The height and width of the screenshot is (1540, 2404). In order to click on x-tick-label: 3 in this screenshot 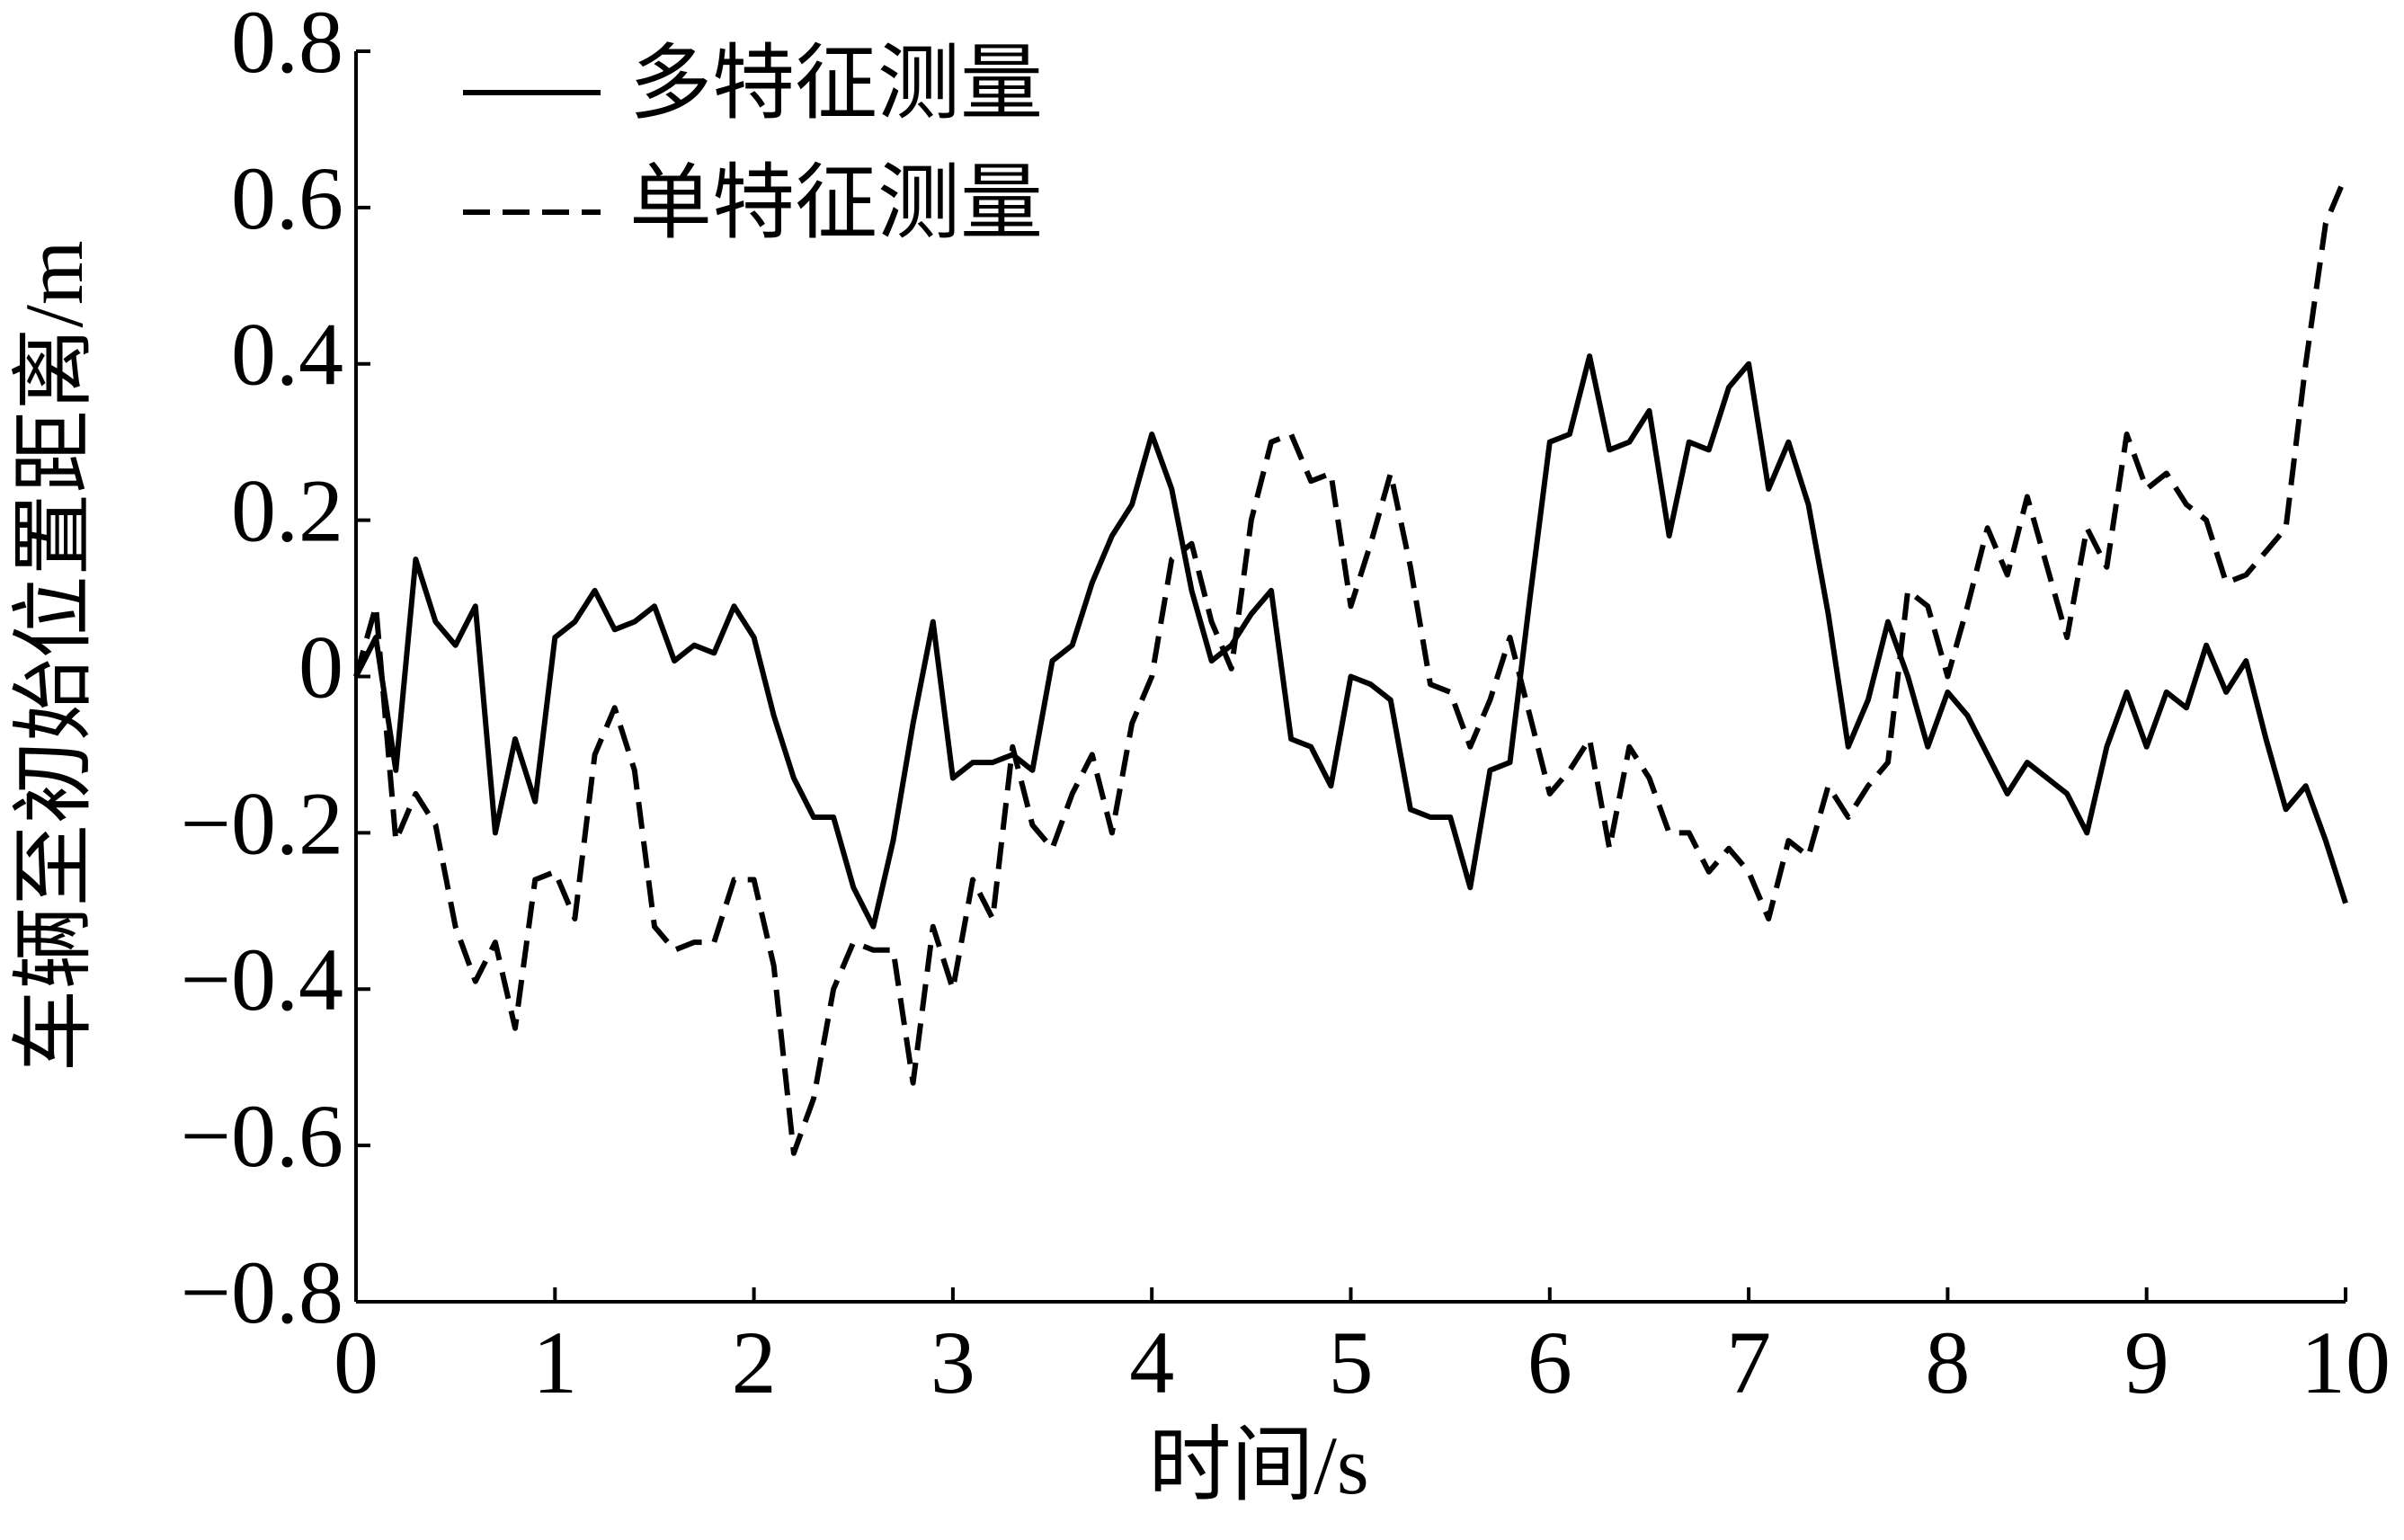, I will do `click(952, 1362)`.